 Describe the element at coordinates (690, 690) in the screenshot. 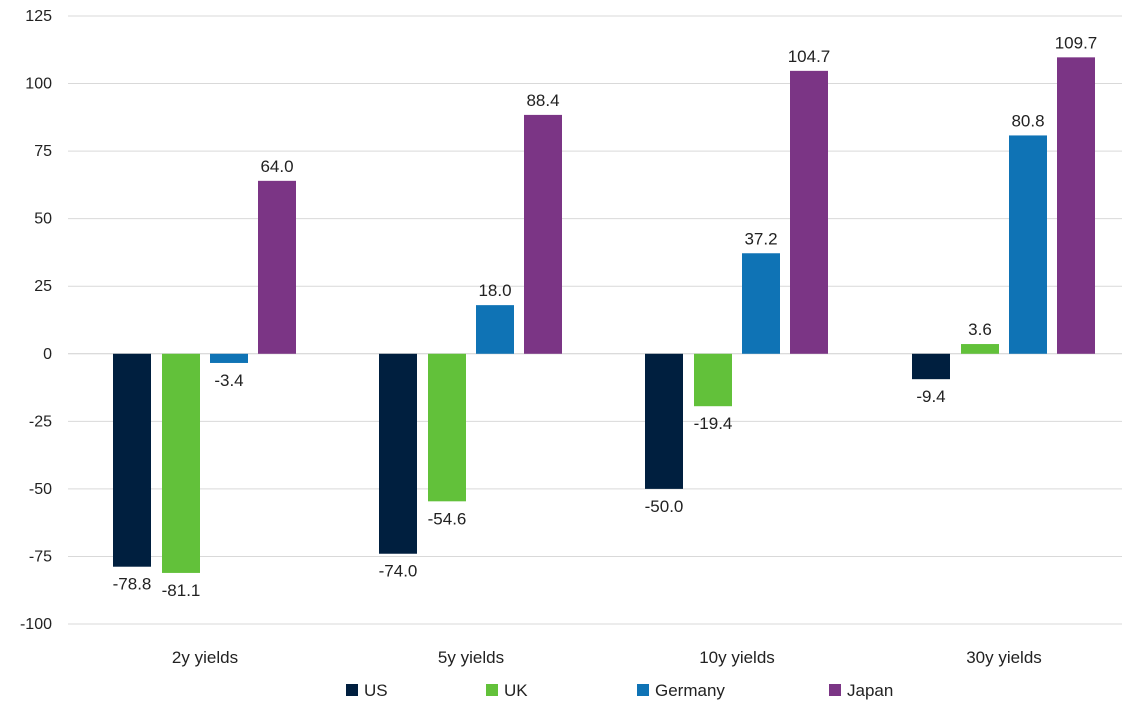

I see `legend-label-germany: Germany` at that location.